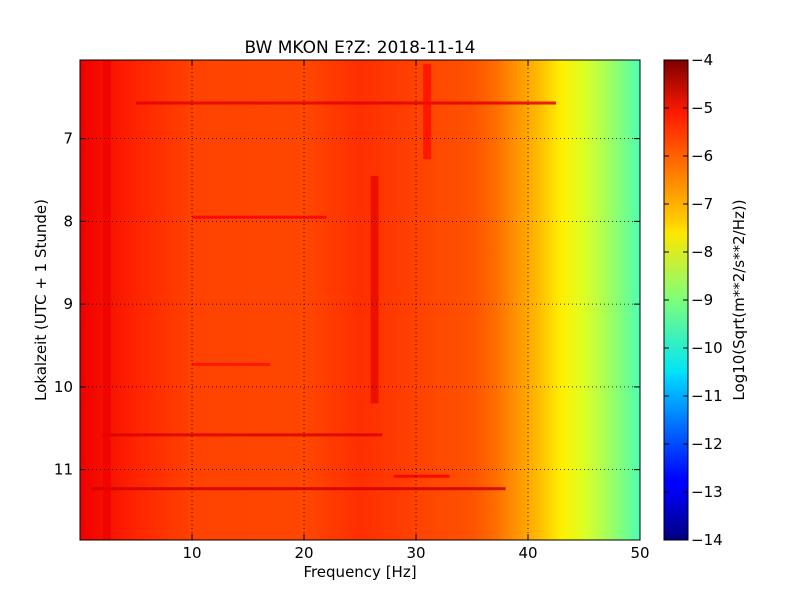 This screenshot has width=800, height=600. Describe the element at coordinates (702, 156) in the screenshot. I see `colorbar-tick-label: −6` at that location.